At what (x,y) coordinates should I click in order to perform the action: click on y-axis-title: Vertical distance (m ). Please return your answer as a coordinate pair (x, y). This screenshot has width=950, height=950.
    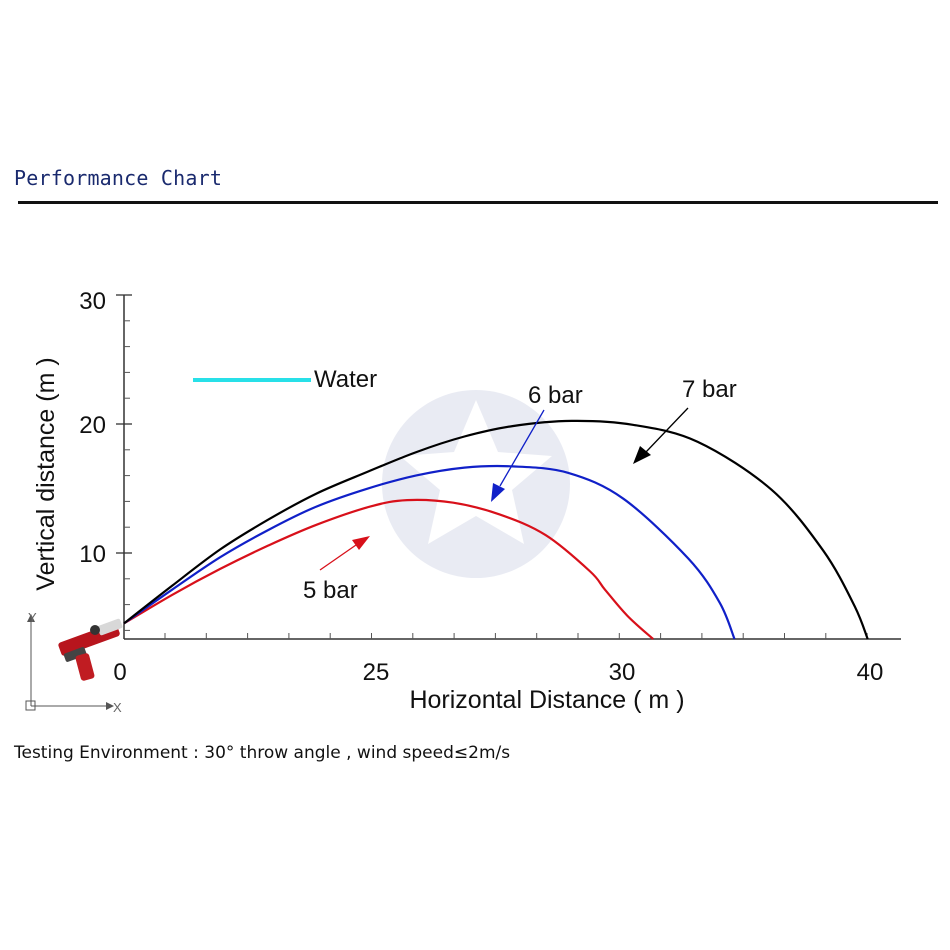
    Looking at the image, I should click on (46, 473).